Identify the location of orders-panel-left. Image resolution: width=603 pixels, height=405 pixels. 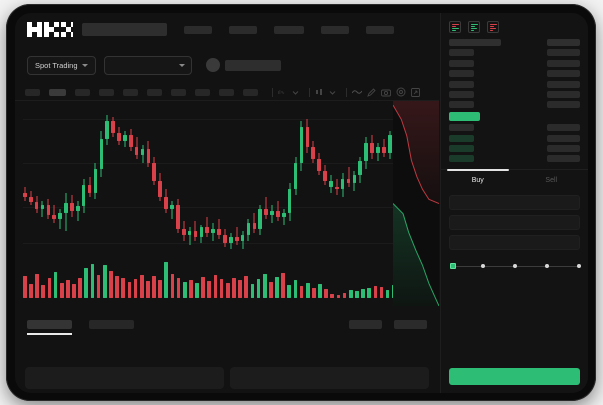
(124, 378).